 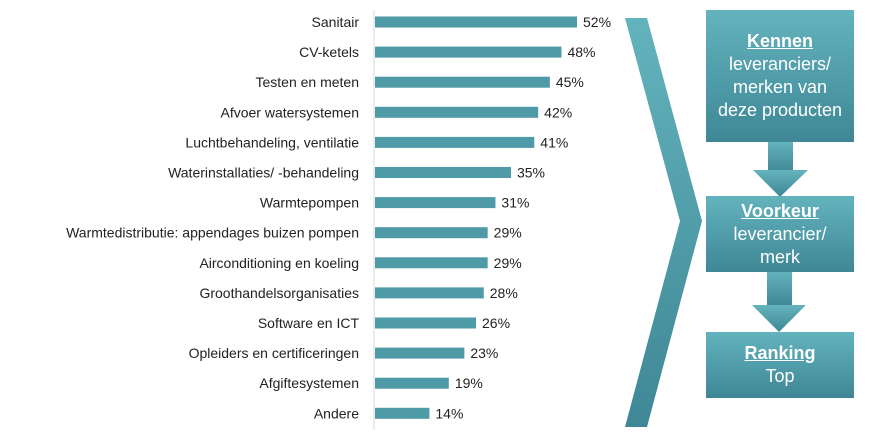 What do you see at coordinates (274, 353) in the screenshot?
I see `category-label: Opleiders en certificeringen` at bounding box center [274, 353].